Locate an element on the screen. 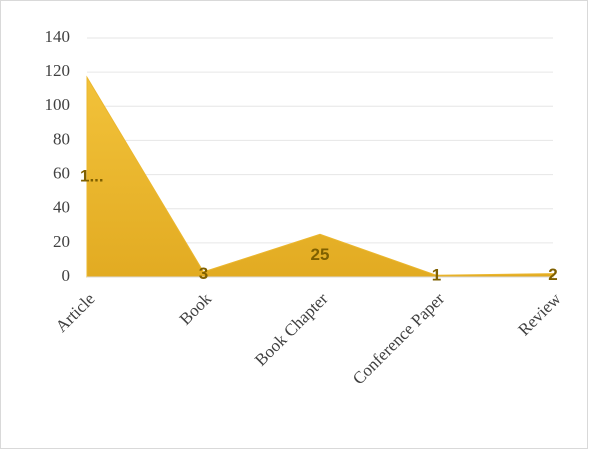 This screenshot has height=450, width=589. data-label: 3 is located at coordinates (203, 273).